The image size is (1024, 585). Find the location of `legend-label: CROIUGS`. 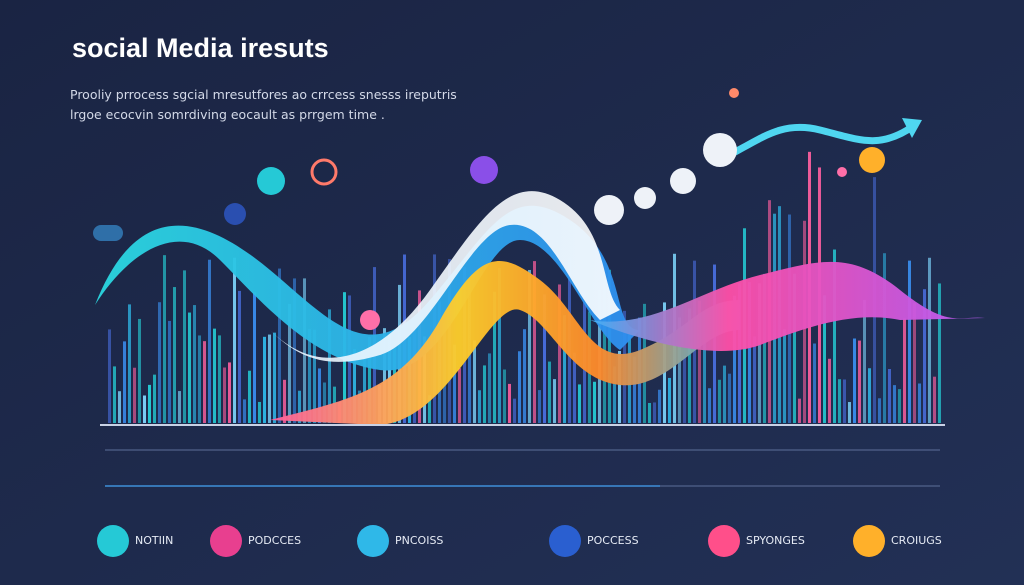

legend-label: CROIUGS is located at coordinates (916, 540).